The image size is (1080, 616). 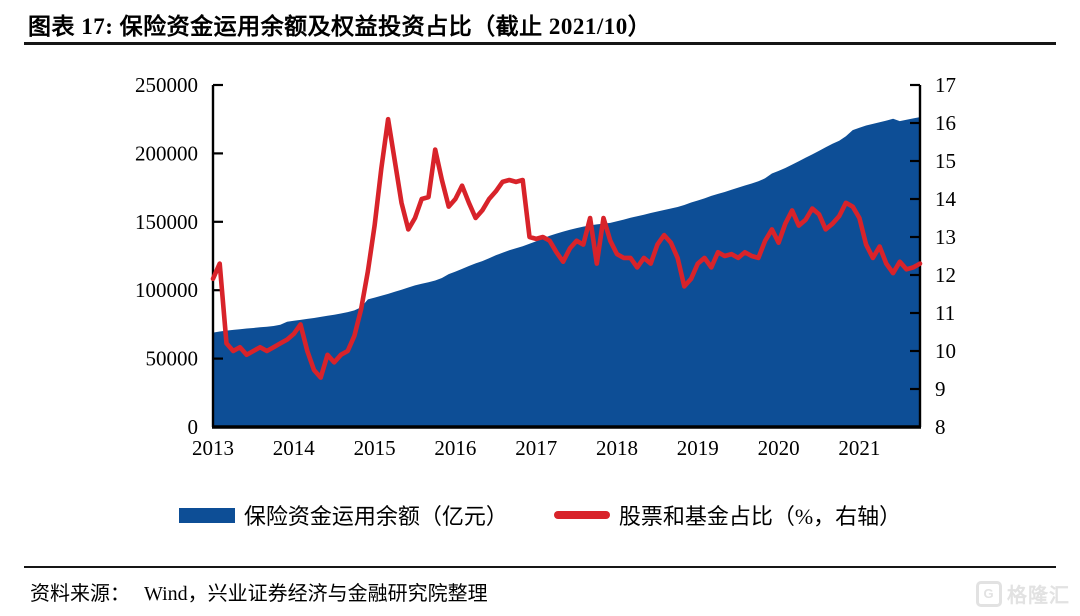 What do you see at coordinates (617, 448) in the screenshot?
I see `x-axis-year-label: 2018` at bounding box center [617, 448].